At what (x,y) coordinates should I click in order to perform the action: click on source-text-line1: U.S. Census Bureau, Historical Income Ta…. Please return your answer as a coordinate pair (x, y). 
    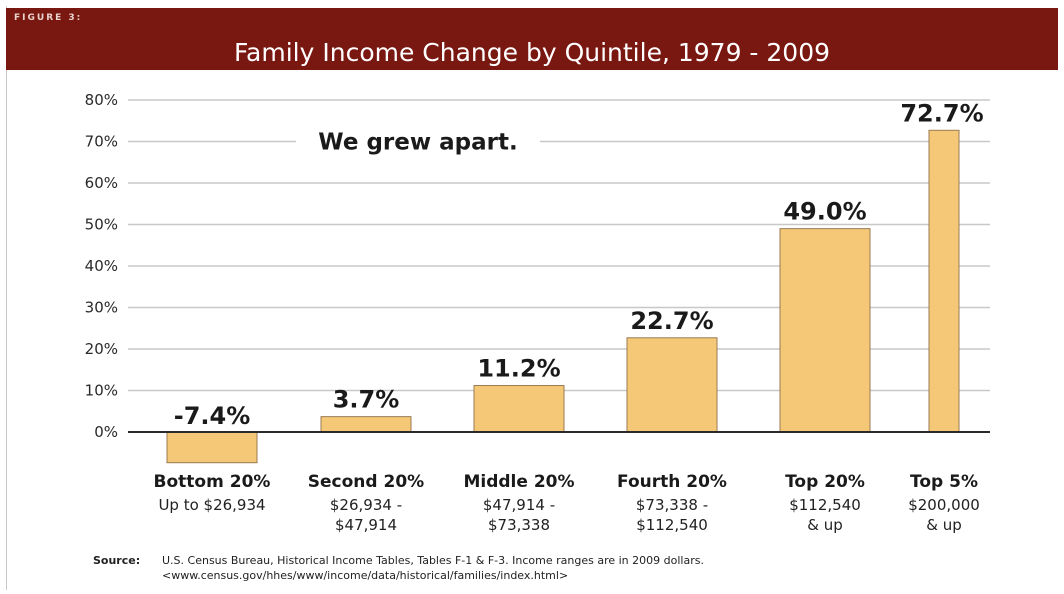
    Looking at the image, I should click on (433, 560).